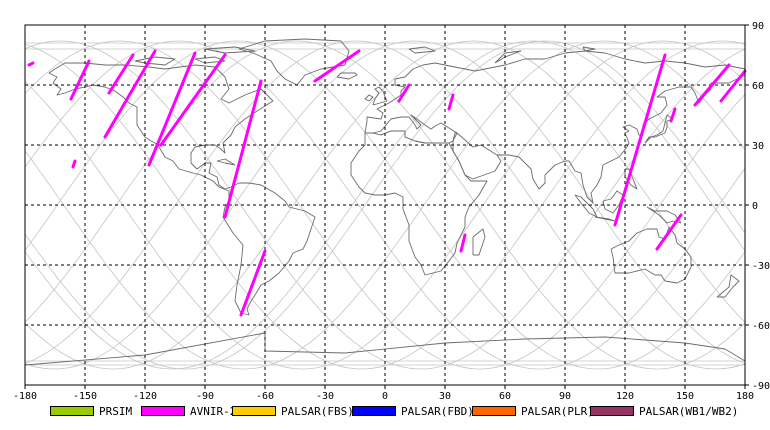 This screenshot has height=430, width=770. Describe the element at coordinates (163, 411) in the screenshot. I see `legend-swatch-avnir2` at that location.